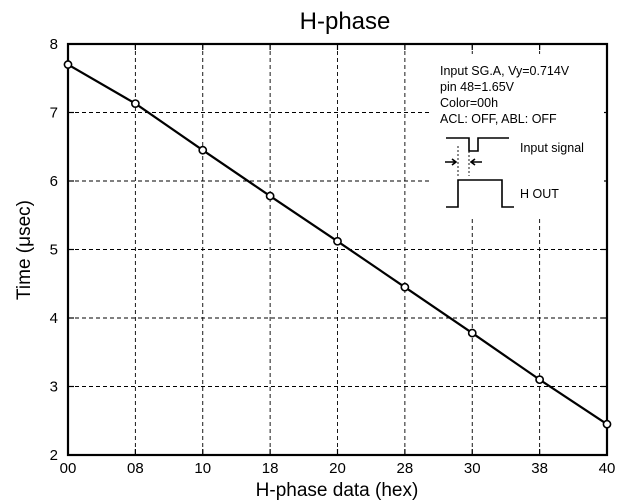 This screenshot has width=636, height=504. What do you see at coordinates (337, 490) in the screenshot?
I see `x-axis-label: H-phase data (hex)` at bounding box center [337, 490].